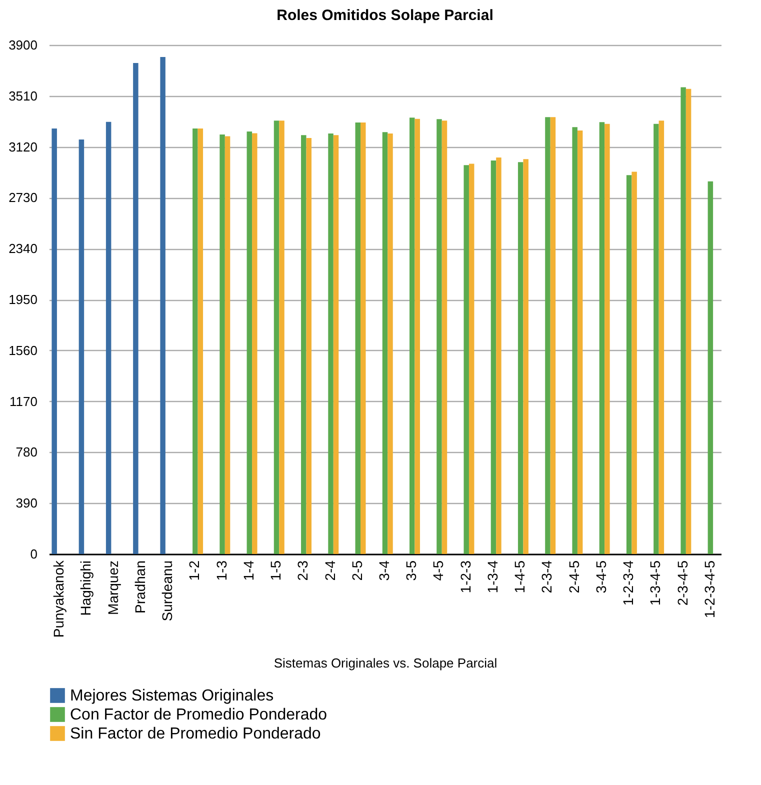 The image size is (761, 785). I want to click on y-tick-label: 3510, so click(23, 96).